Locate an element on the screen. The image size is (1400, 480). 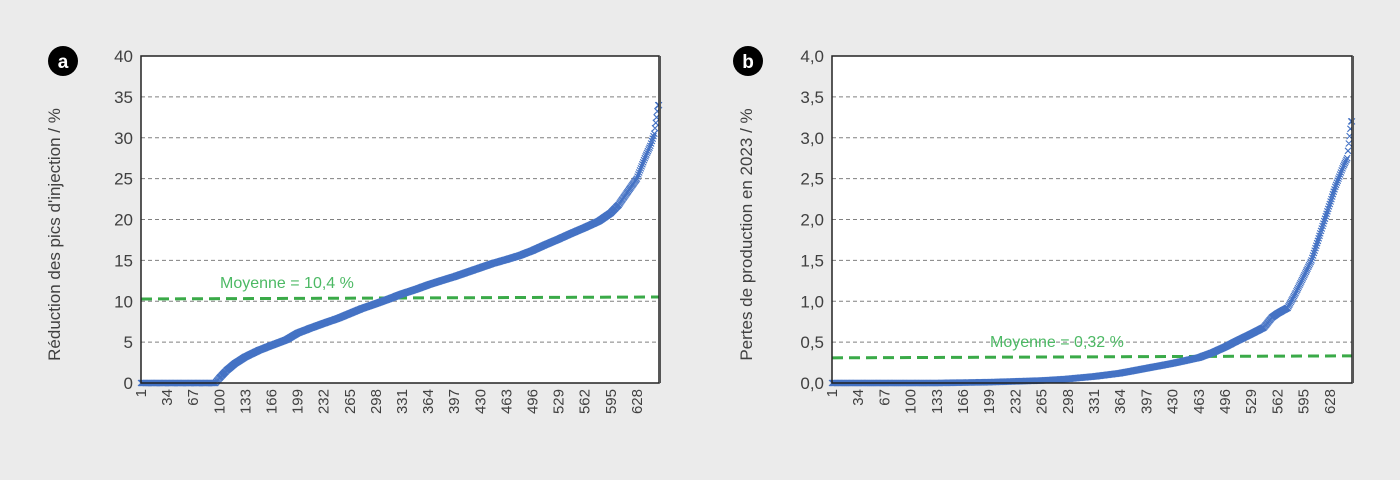
y-tick-label: 3,0 is located at coordinates (812, 138).